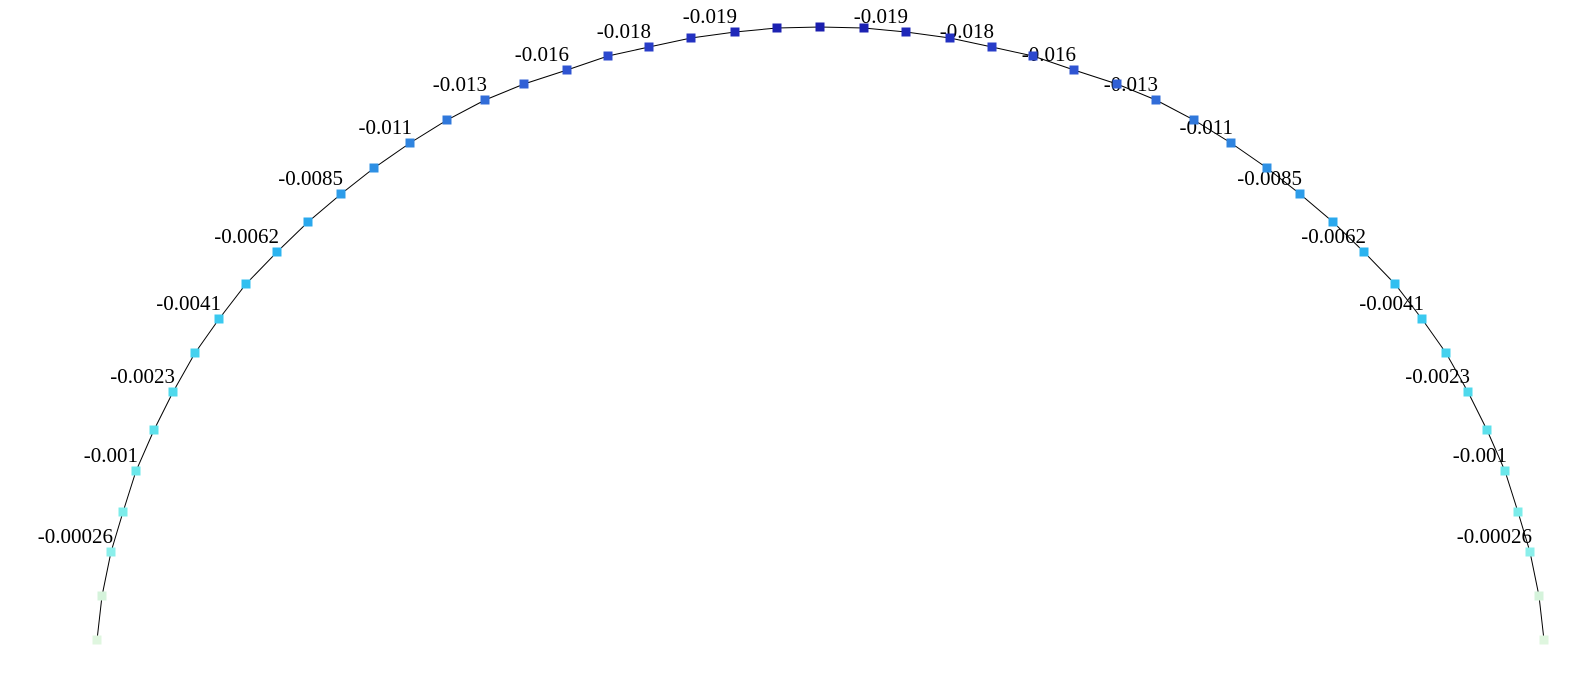  I want to click on node-value-label: -0.019, so click(710, 16).